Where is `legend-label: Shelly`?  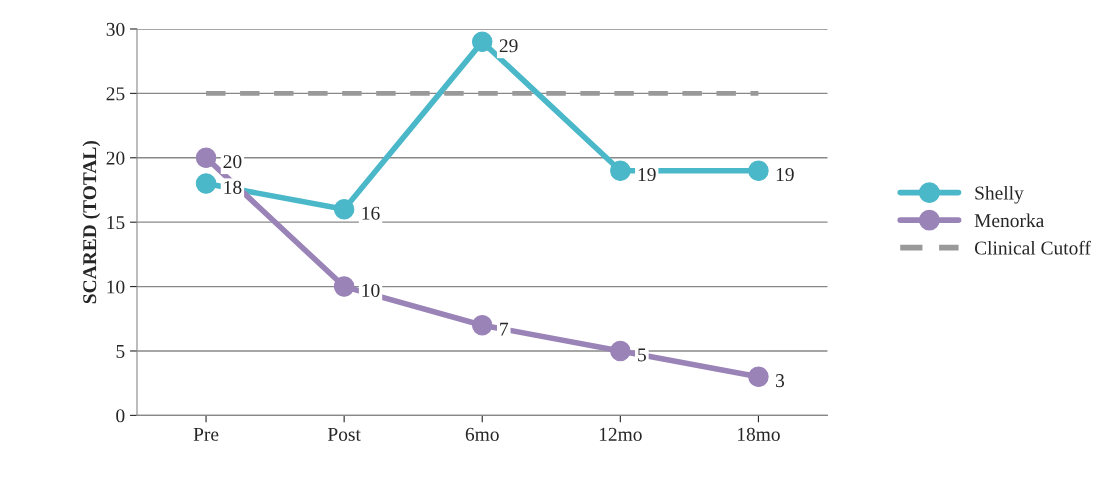
legend-label: Shelly is located at coordinates (999, 194).